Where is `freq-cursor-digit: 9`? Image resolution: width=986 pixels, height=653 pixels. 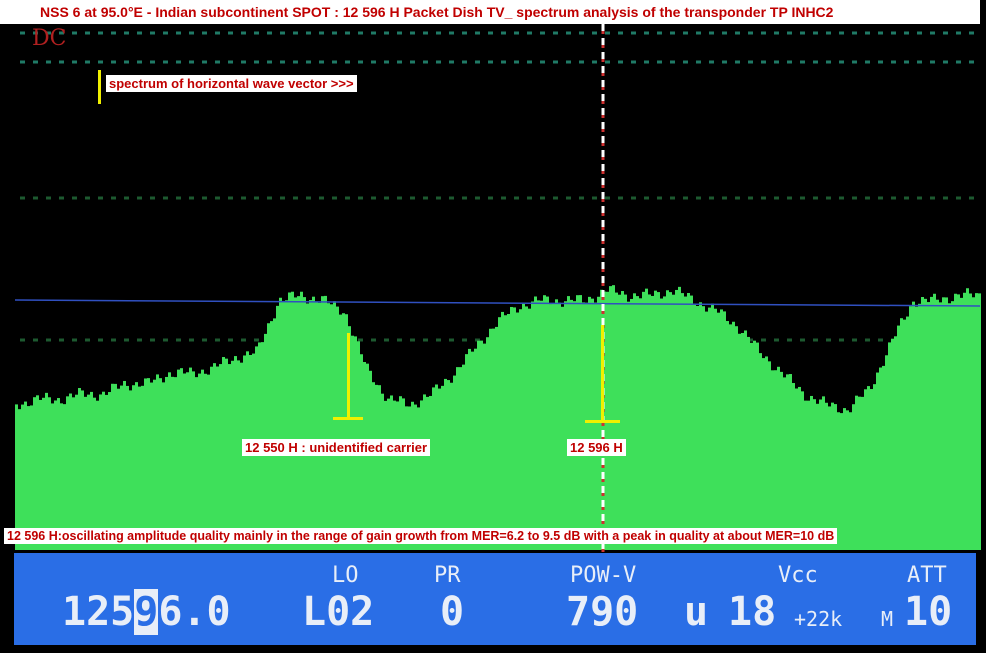
freq-cursor-digit: 9 is located at coordinates (146, 612).